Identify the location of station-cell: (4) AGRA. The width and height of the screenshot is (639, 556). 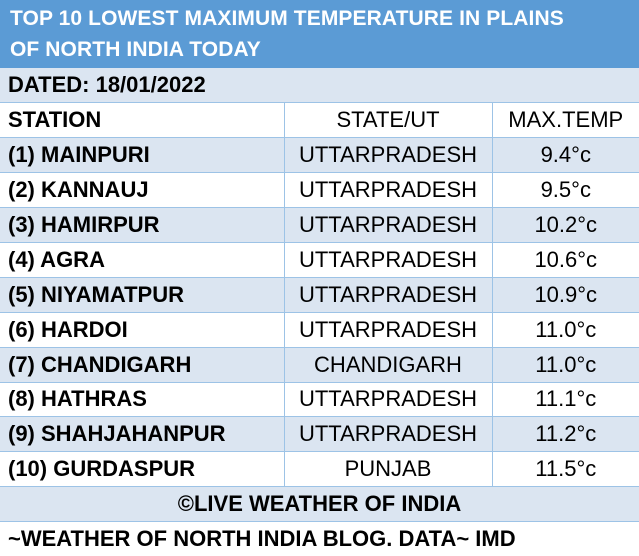
(142, 260).